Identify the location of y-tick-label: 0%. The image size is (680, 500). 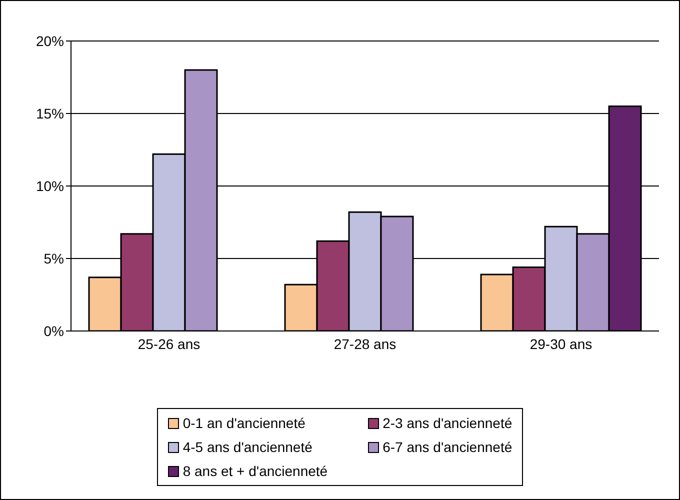
(54, 330).